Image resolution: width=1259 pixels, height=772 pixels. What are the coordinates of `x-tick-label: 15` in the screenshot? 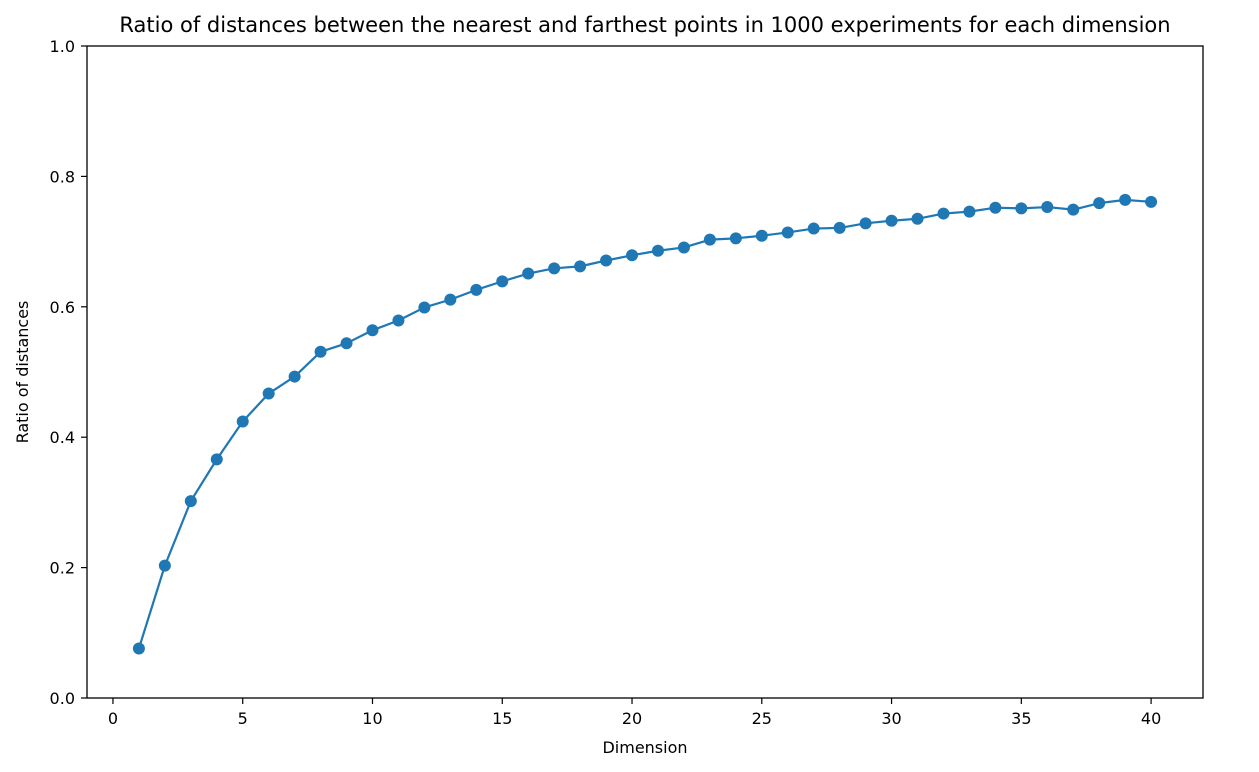 It's located at (502, 718).